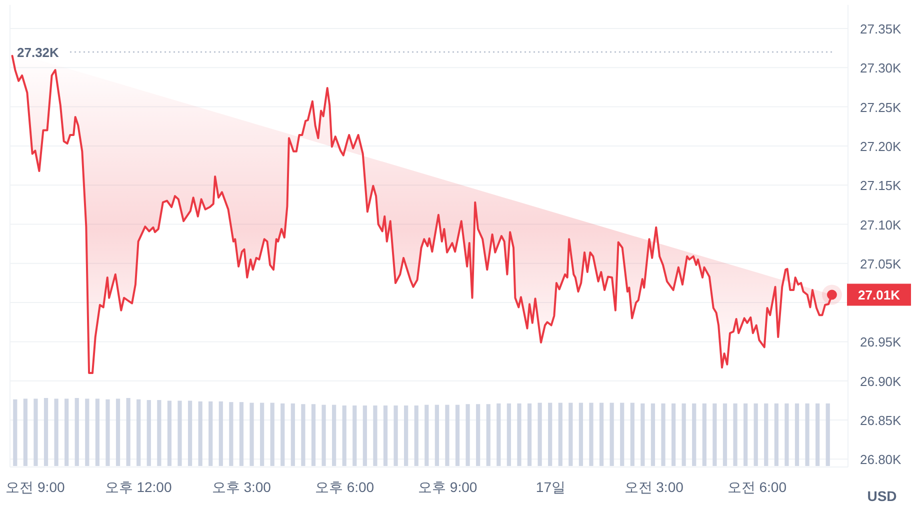 The height and width of the screenshot is (517, 920). What do you see at coordinates (344, 487) in the screenshot?
I see `x-tick-label: 오후 6:00` at bounding box center [344, 487].